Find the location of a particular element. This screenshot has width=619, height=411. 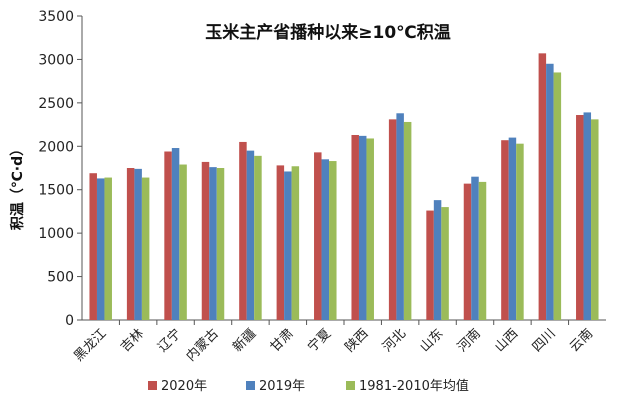

y-tick-label: 3500 is located at coordinates (56, 17).